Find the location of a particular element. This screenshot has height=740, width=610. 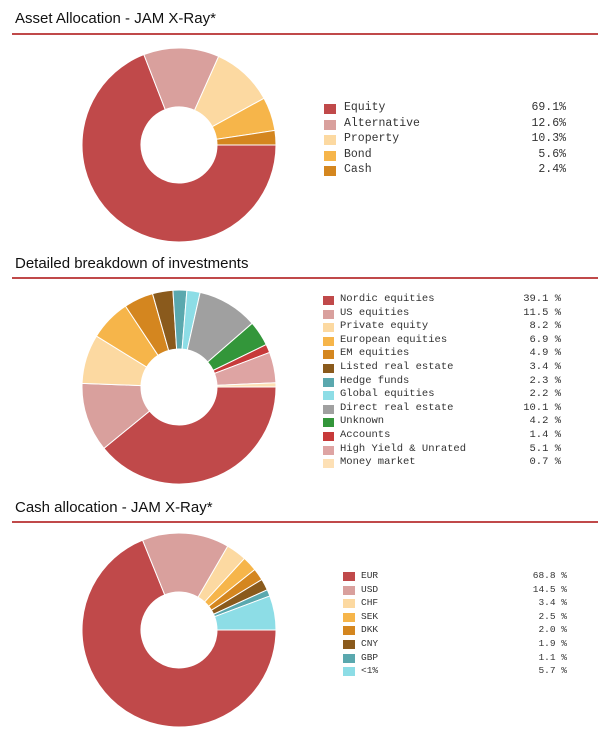

legend-value: 14.5 % is located at coordinates (549, 589).